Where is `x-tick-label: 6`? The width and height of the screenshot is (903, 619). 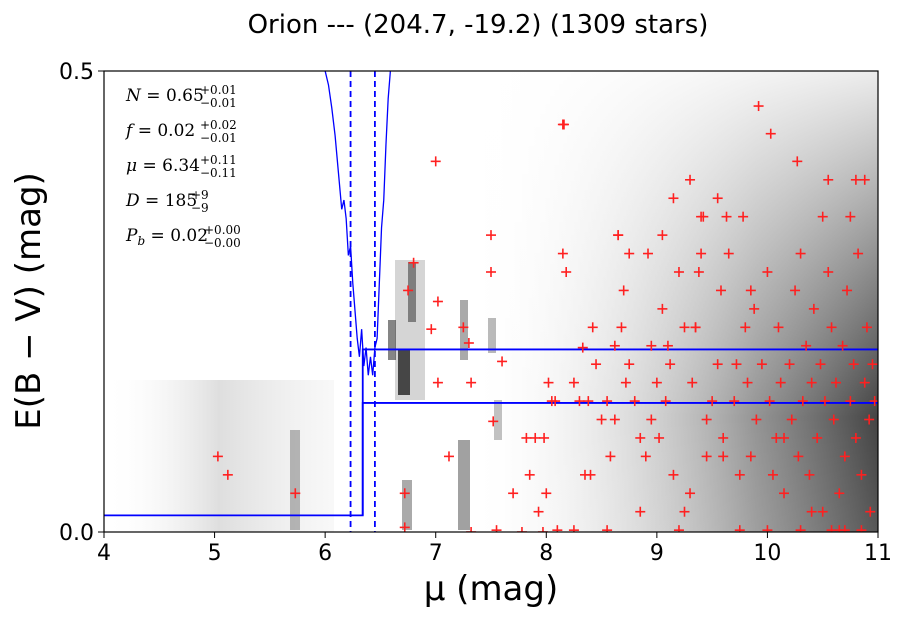 x-tick-label: 6 is located at coordinates (325, 553).